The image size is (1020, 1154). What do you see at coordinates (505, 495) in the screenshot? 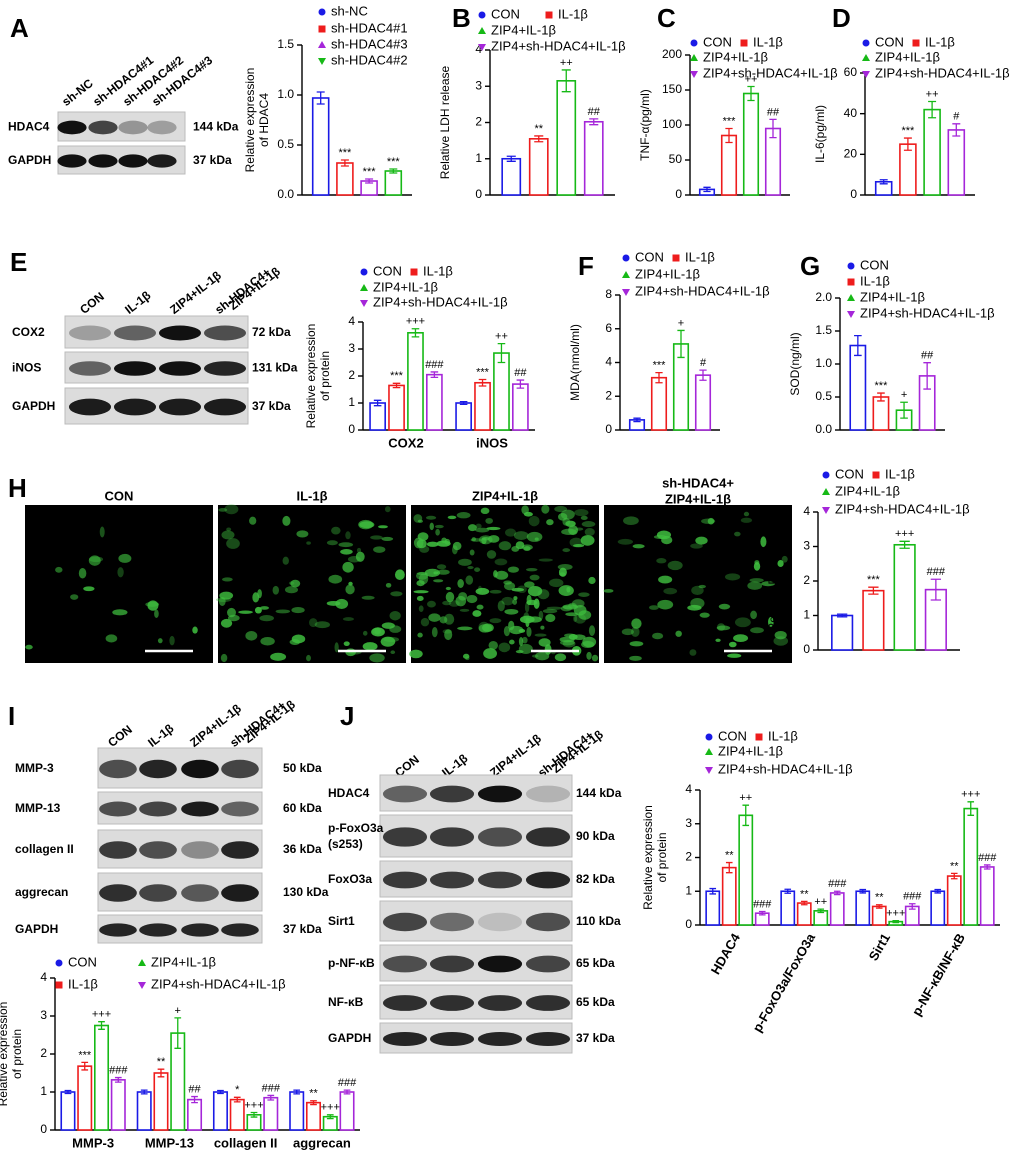
I see `micrograph-title: ZIP4+IL-1β` at bounding box center [505, 495].